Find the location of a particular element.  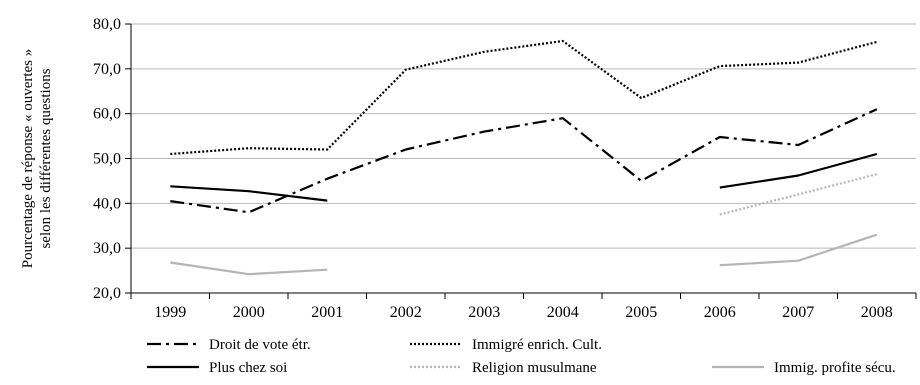

legend-label-2: Plus chez soi is located at coordinates (248, 368).